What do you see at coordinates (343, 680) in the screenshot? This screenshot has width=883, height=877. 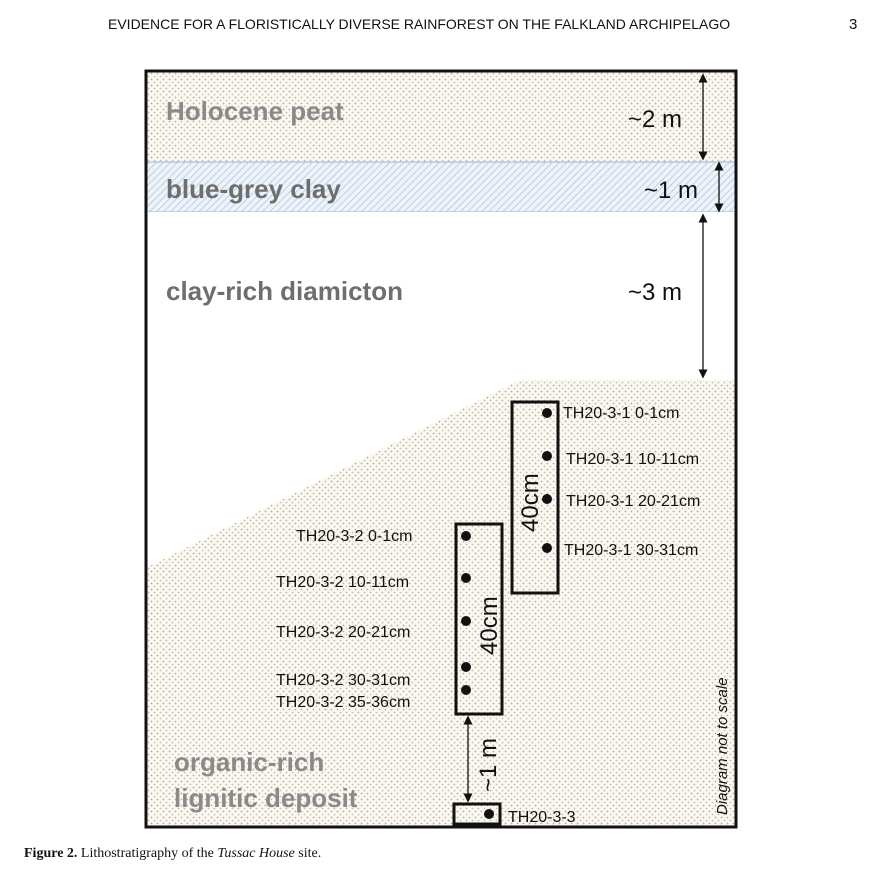 I see `sample-label-core2: TH20-3-2 30-31cm` at bounding box center [343, 680].